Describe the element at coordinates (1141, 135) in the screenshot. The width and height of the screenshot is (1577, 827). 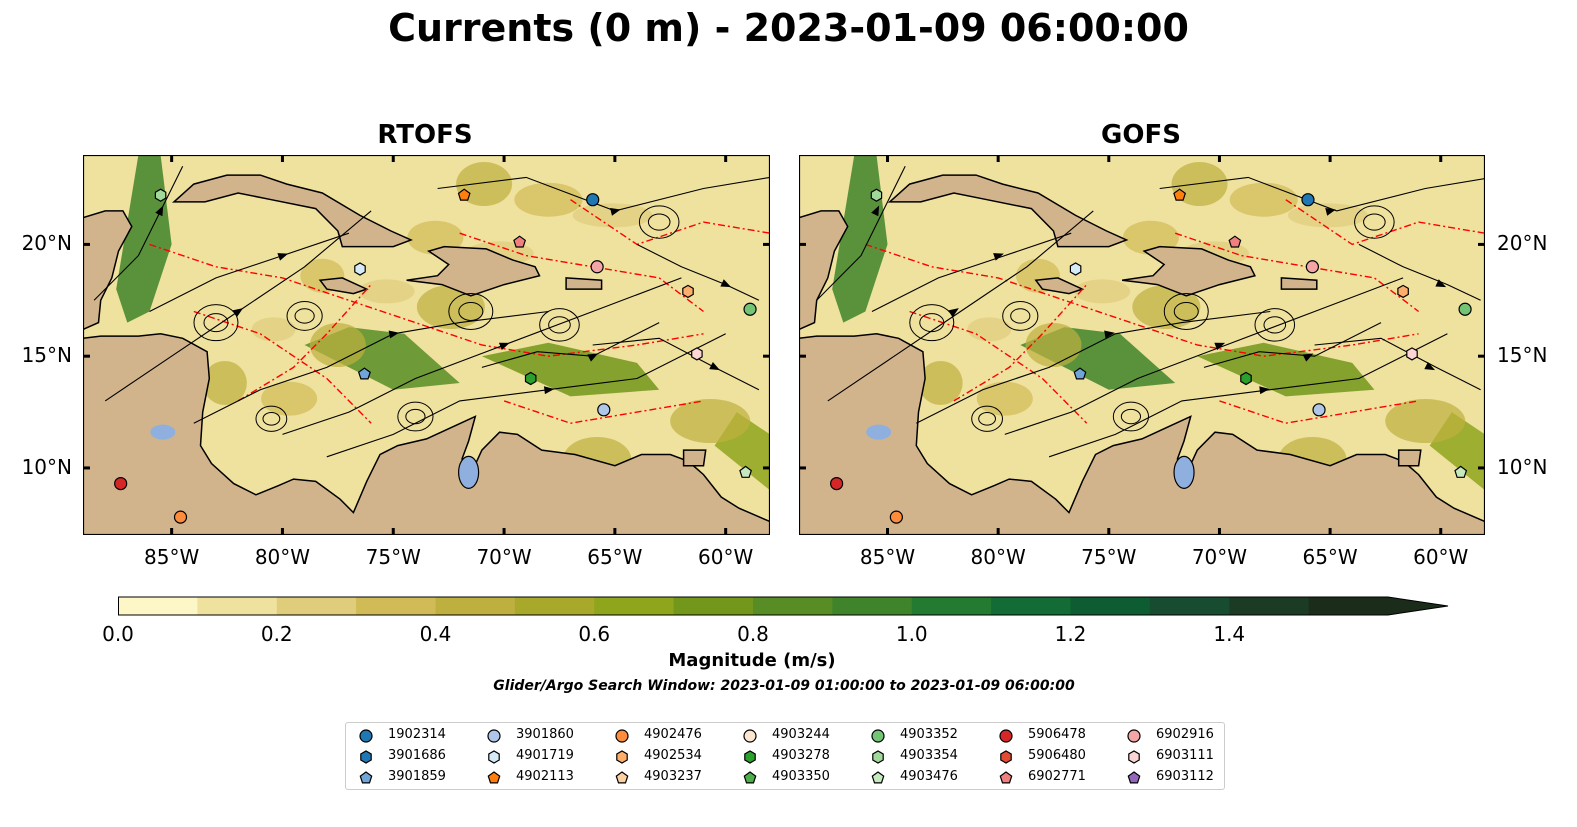
I see `panel-title-gofs: GOFS` at that location.